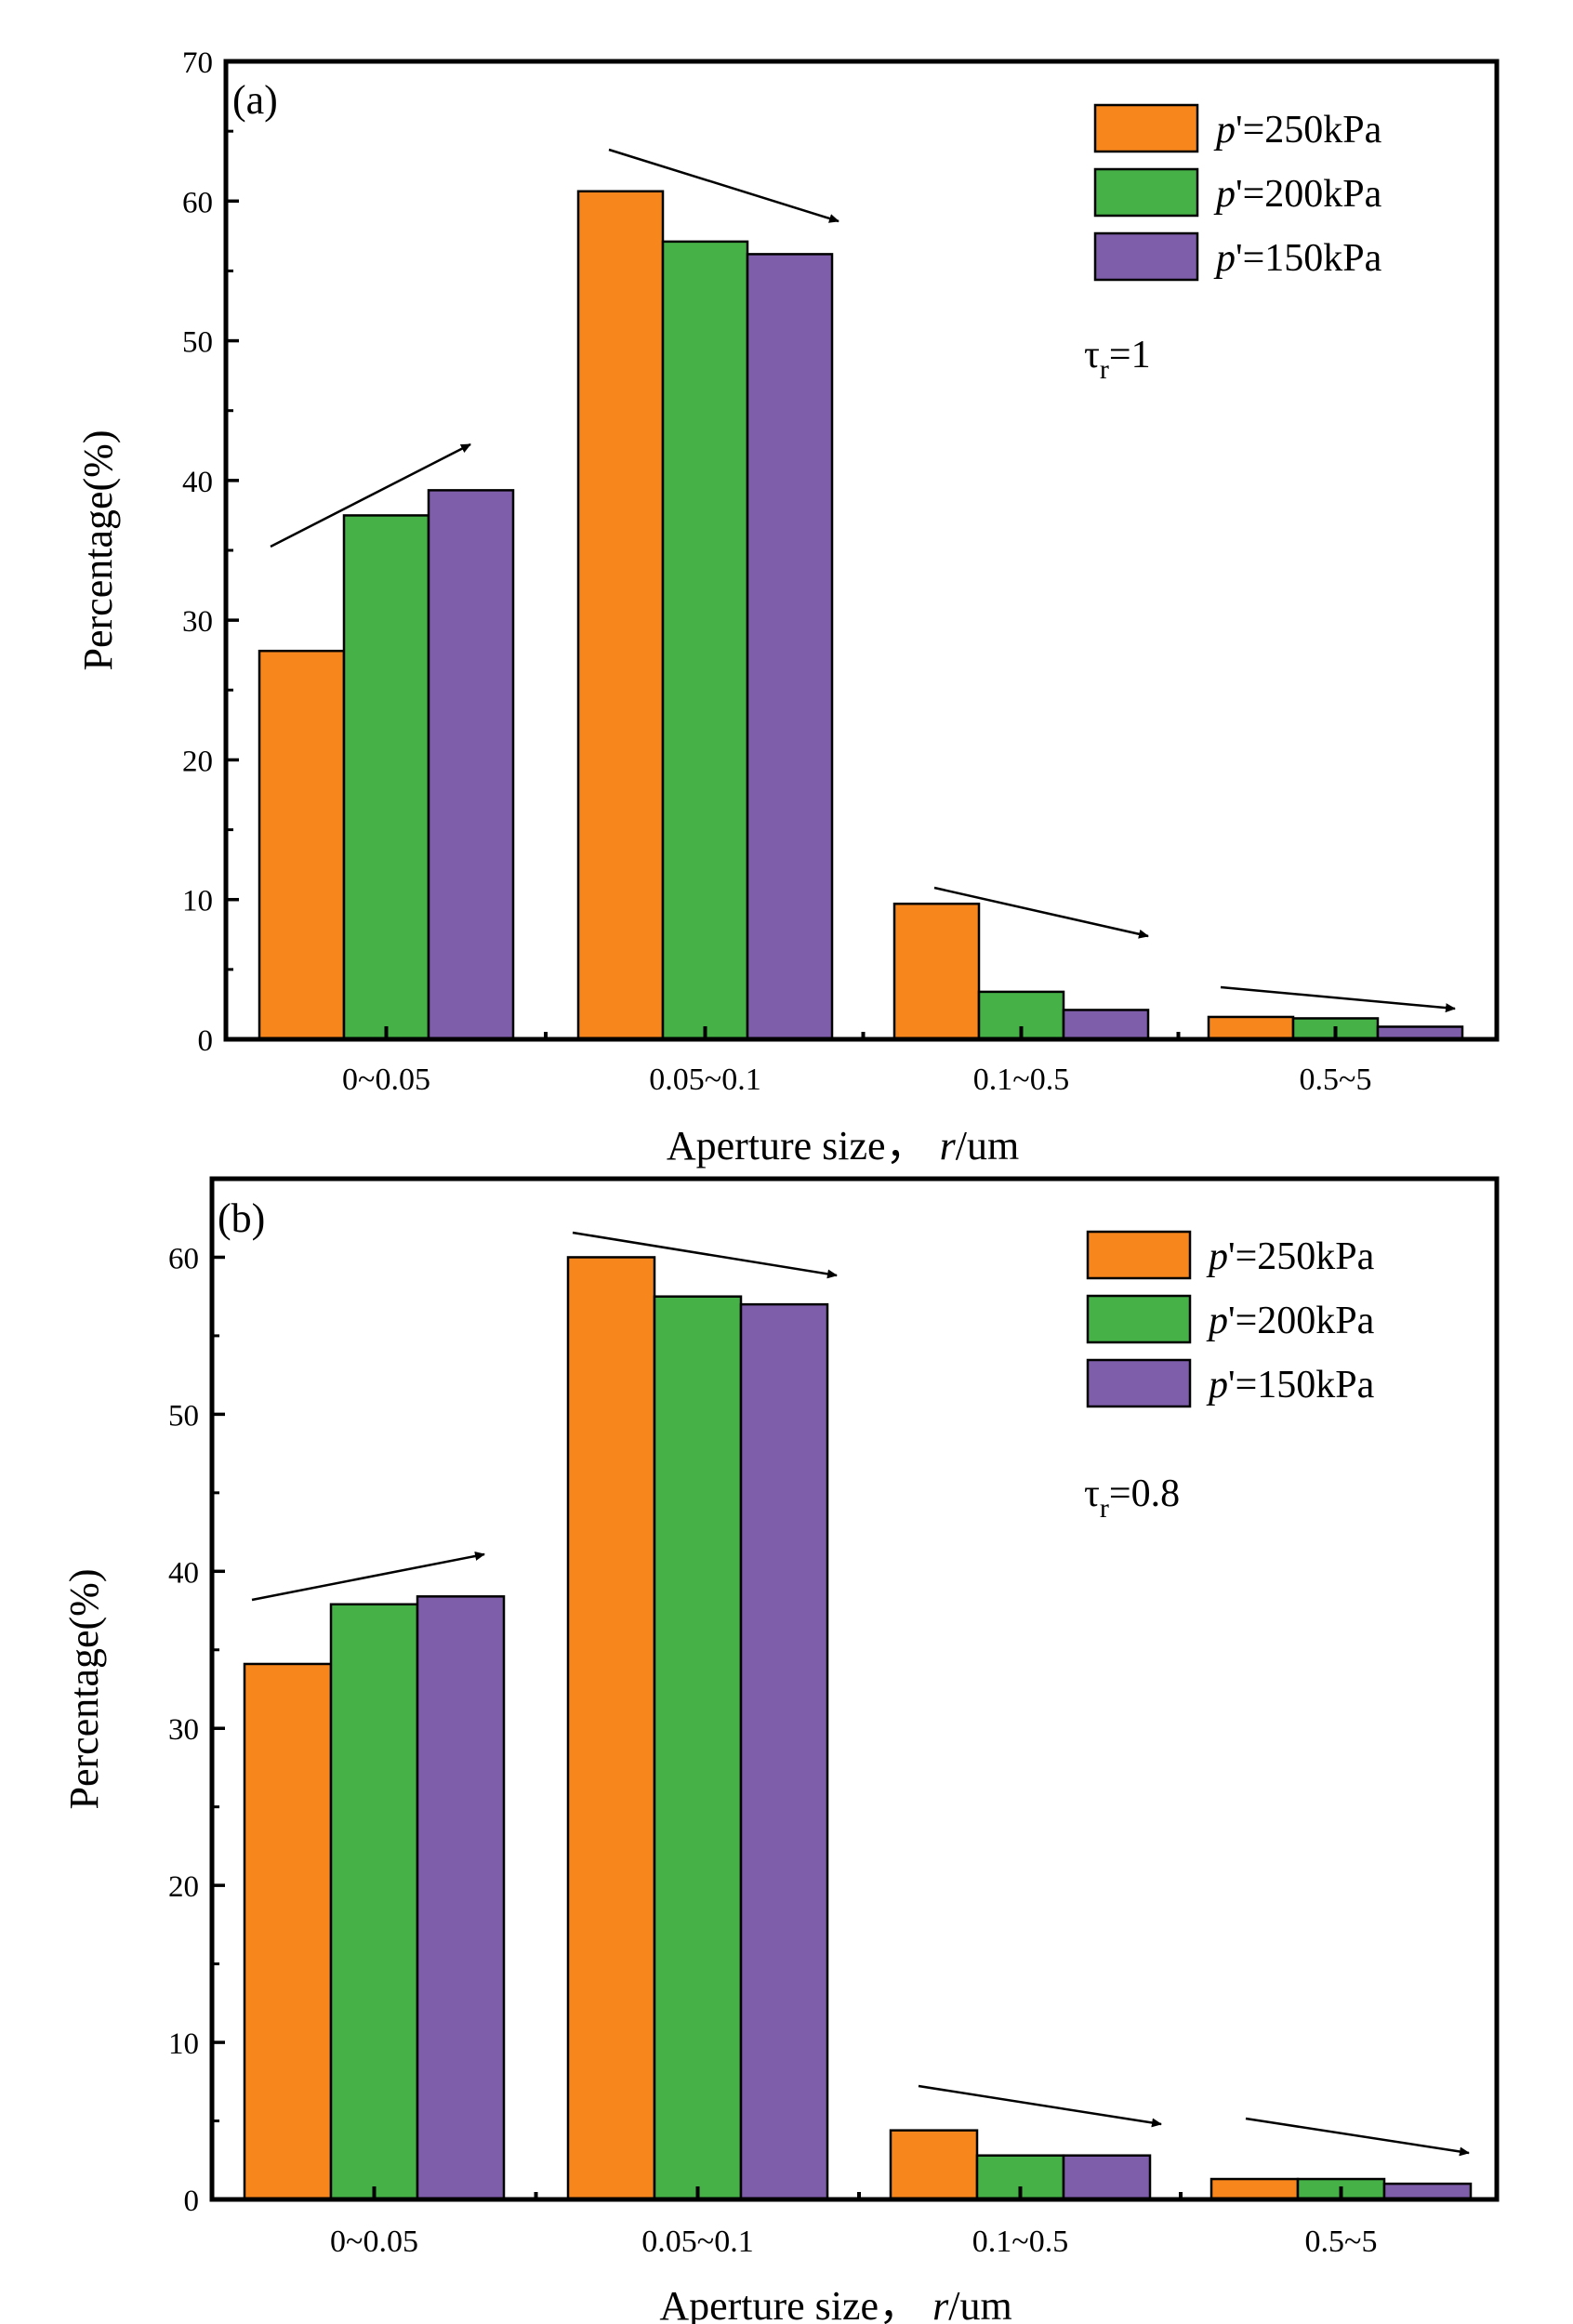 The width and height of the screenshot is (1573, 2324). I want to click on bar-p150-0.5~5, so click(1428, 2191).